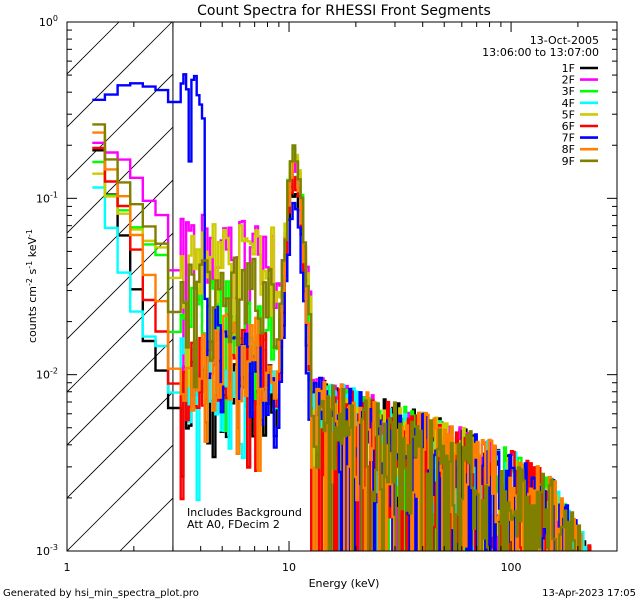 The height and width of the screenshot is (600, 640). Describe the element at coordinates (344, 11) in the screenshot. I see `chart-title: Count Spectra for RHESSI Front Segments` at that location.